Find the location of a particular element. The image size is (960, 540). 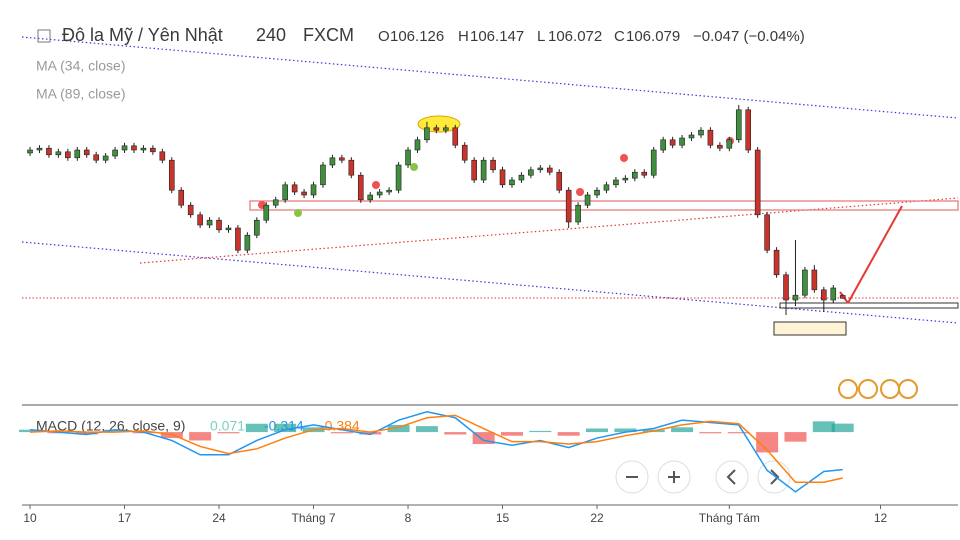

event-icons is located at coordinates (878, 389).